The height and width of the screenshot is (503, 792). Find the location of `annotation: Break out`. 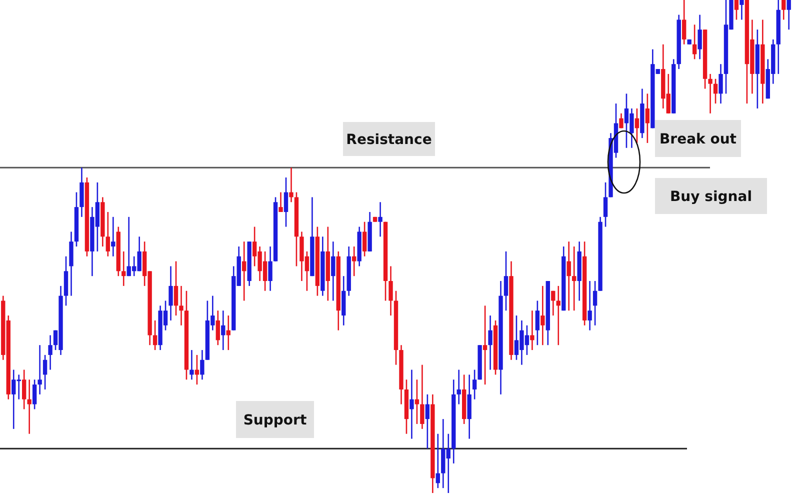

annotation: Break out is located at coordinates (698, 140).